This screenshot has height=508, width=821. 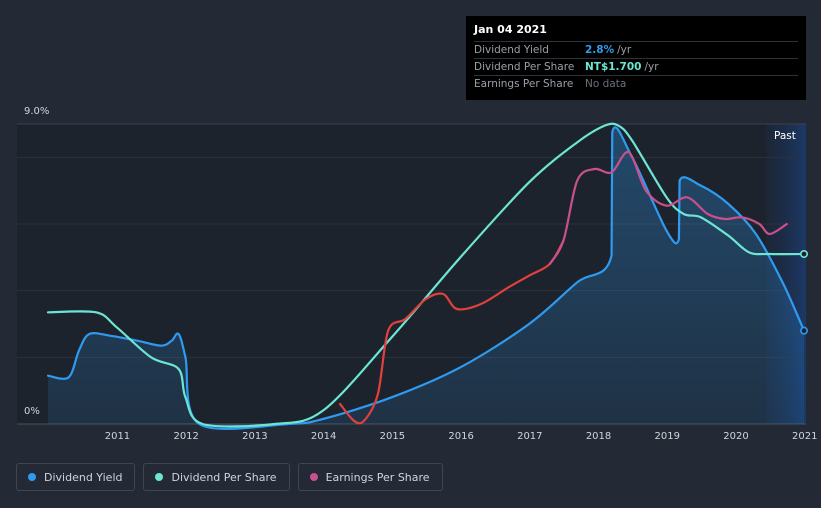 I want to click on x-tick-label: 2011, so click(x=117, y=436).